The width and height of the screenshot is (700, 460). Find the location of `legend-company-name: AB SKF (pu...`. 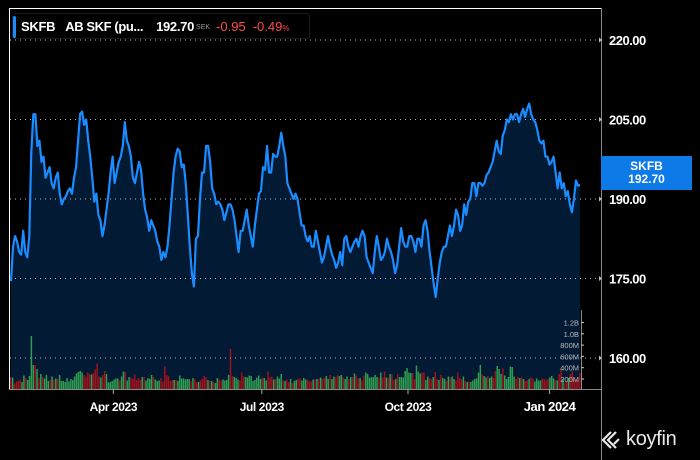

legend-company-name: AB SKF (pu... is located at coordinates (104, 26).